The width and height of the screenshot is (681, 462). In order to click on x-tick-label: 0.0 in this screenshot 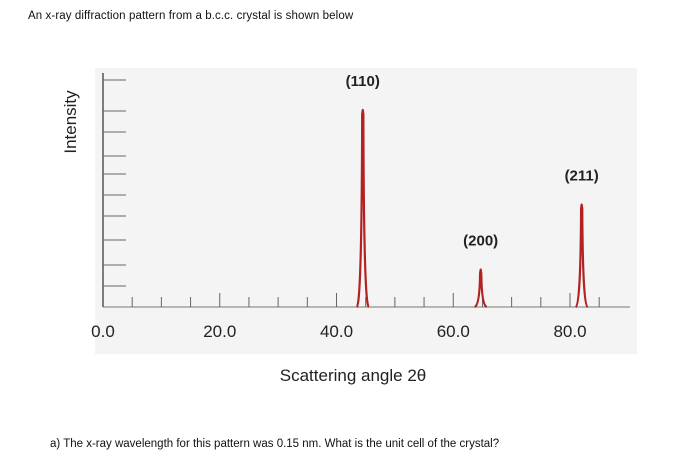, I will do `click(103, 331)`.